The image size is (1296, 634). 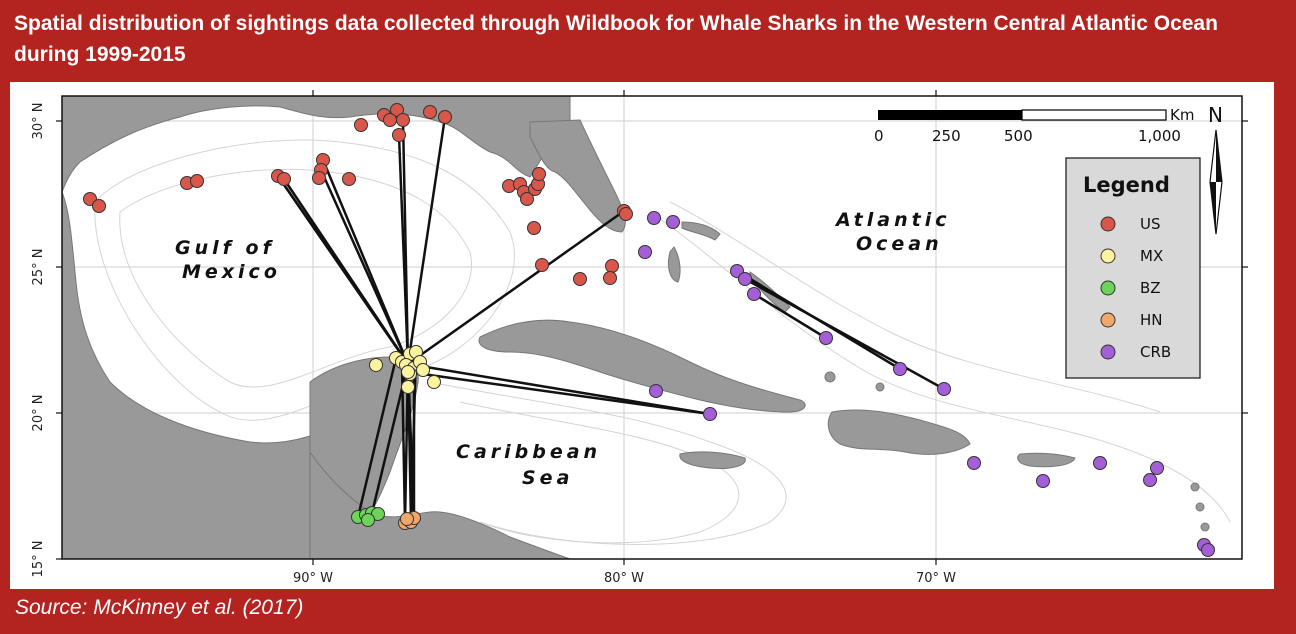 I want to click on legend: Legend US MX BZ HN CRB, so click(x=1133, y=268).